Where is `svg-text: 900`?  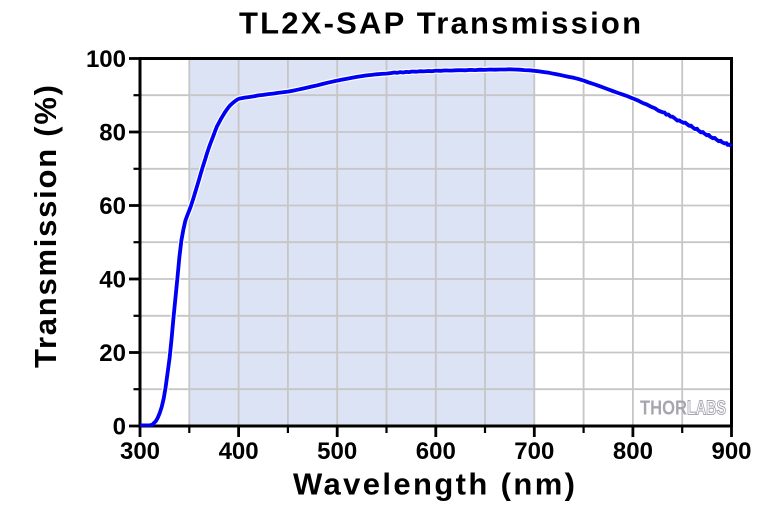
svg-text: 900 is located at coordinates (731, 451).